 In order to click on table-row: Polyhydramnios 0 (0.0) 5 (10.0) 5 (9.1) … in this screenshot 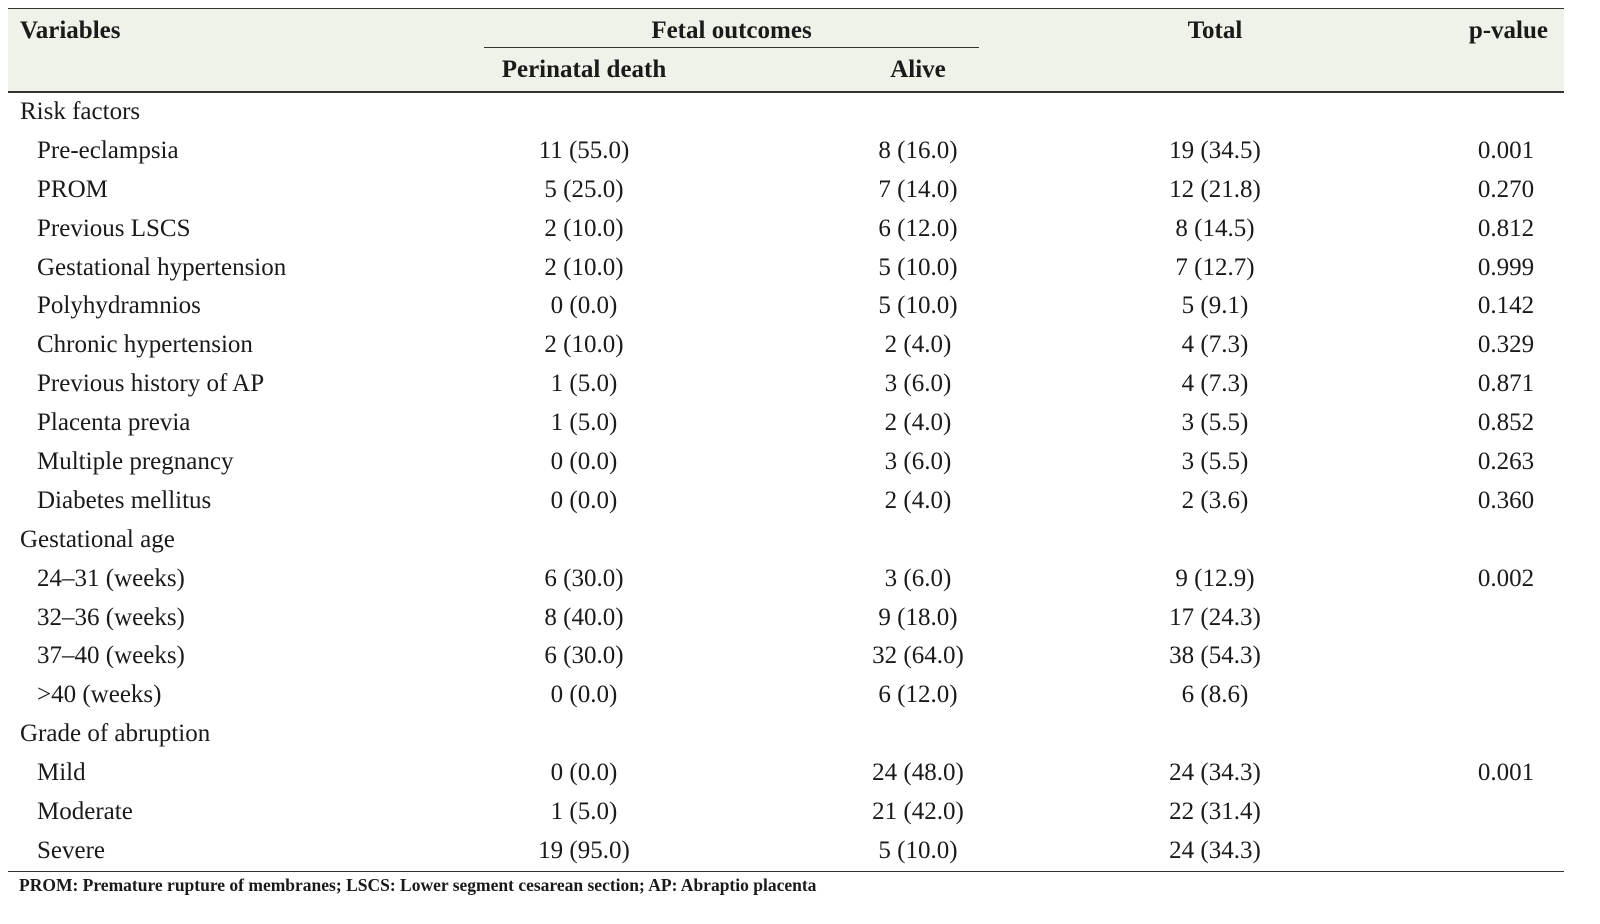, I will do `click(786, 306)`.